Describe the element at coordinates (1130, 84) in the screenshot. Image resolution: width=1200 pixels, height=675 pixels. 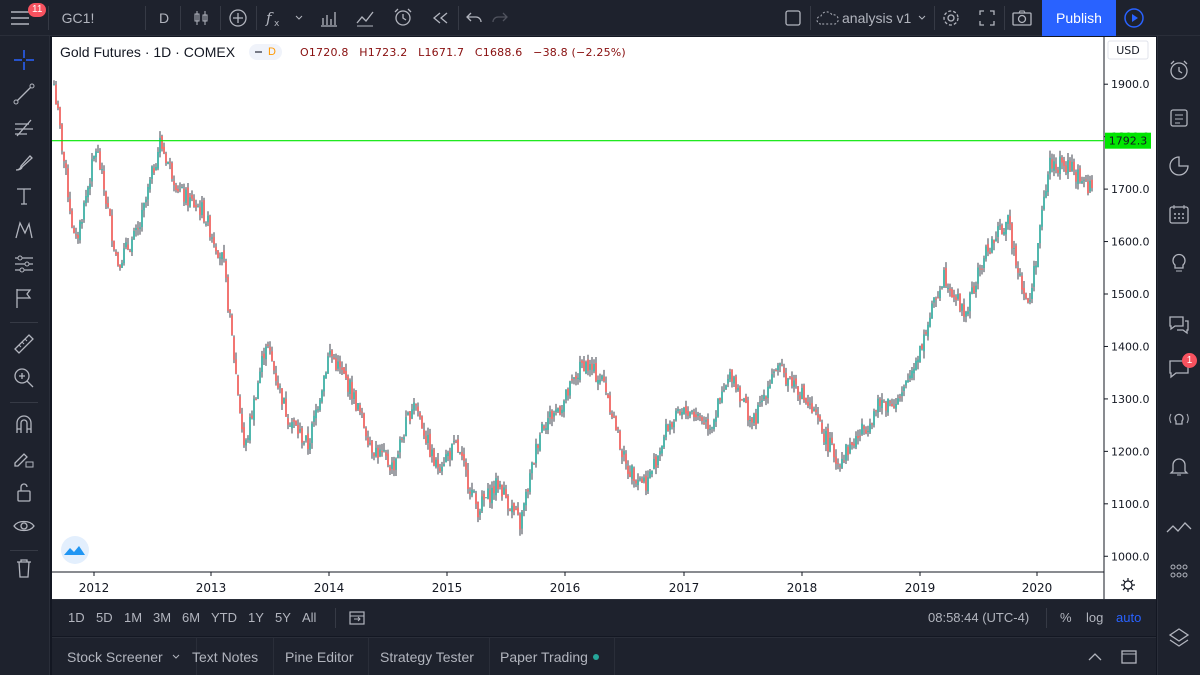
I see `price-tick-label: 1900.0` at that location.